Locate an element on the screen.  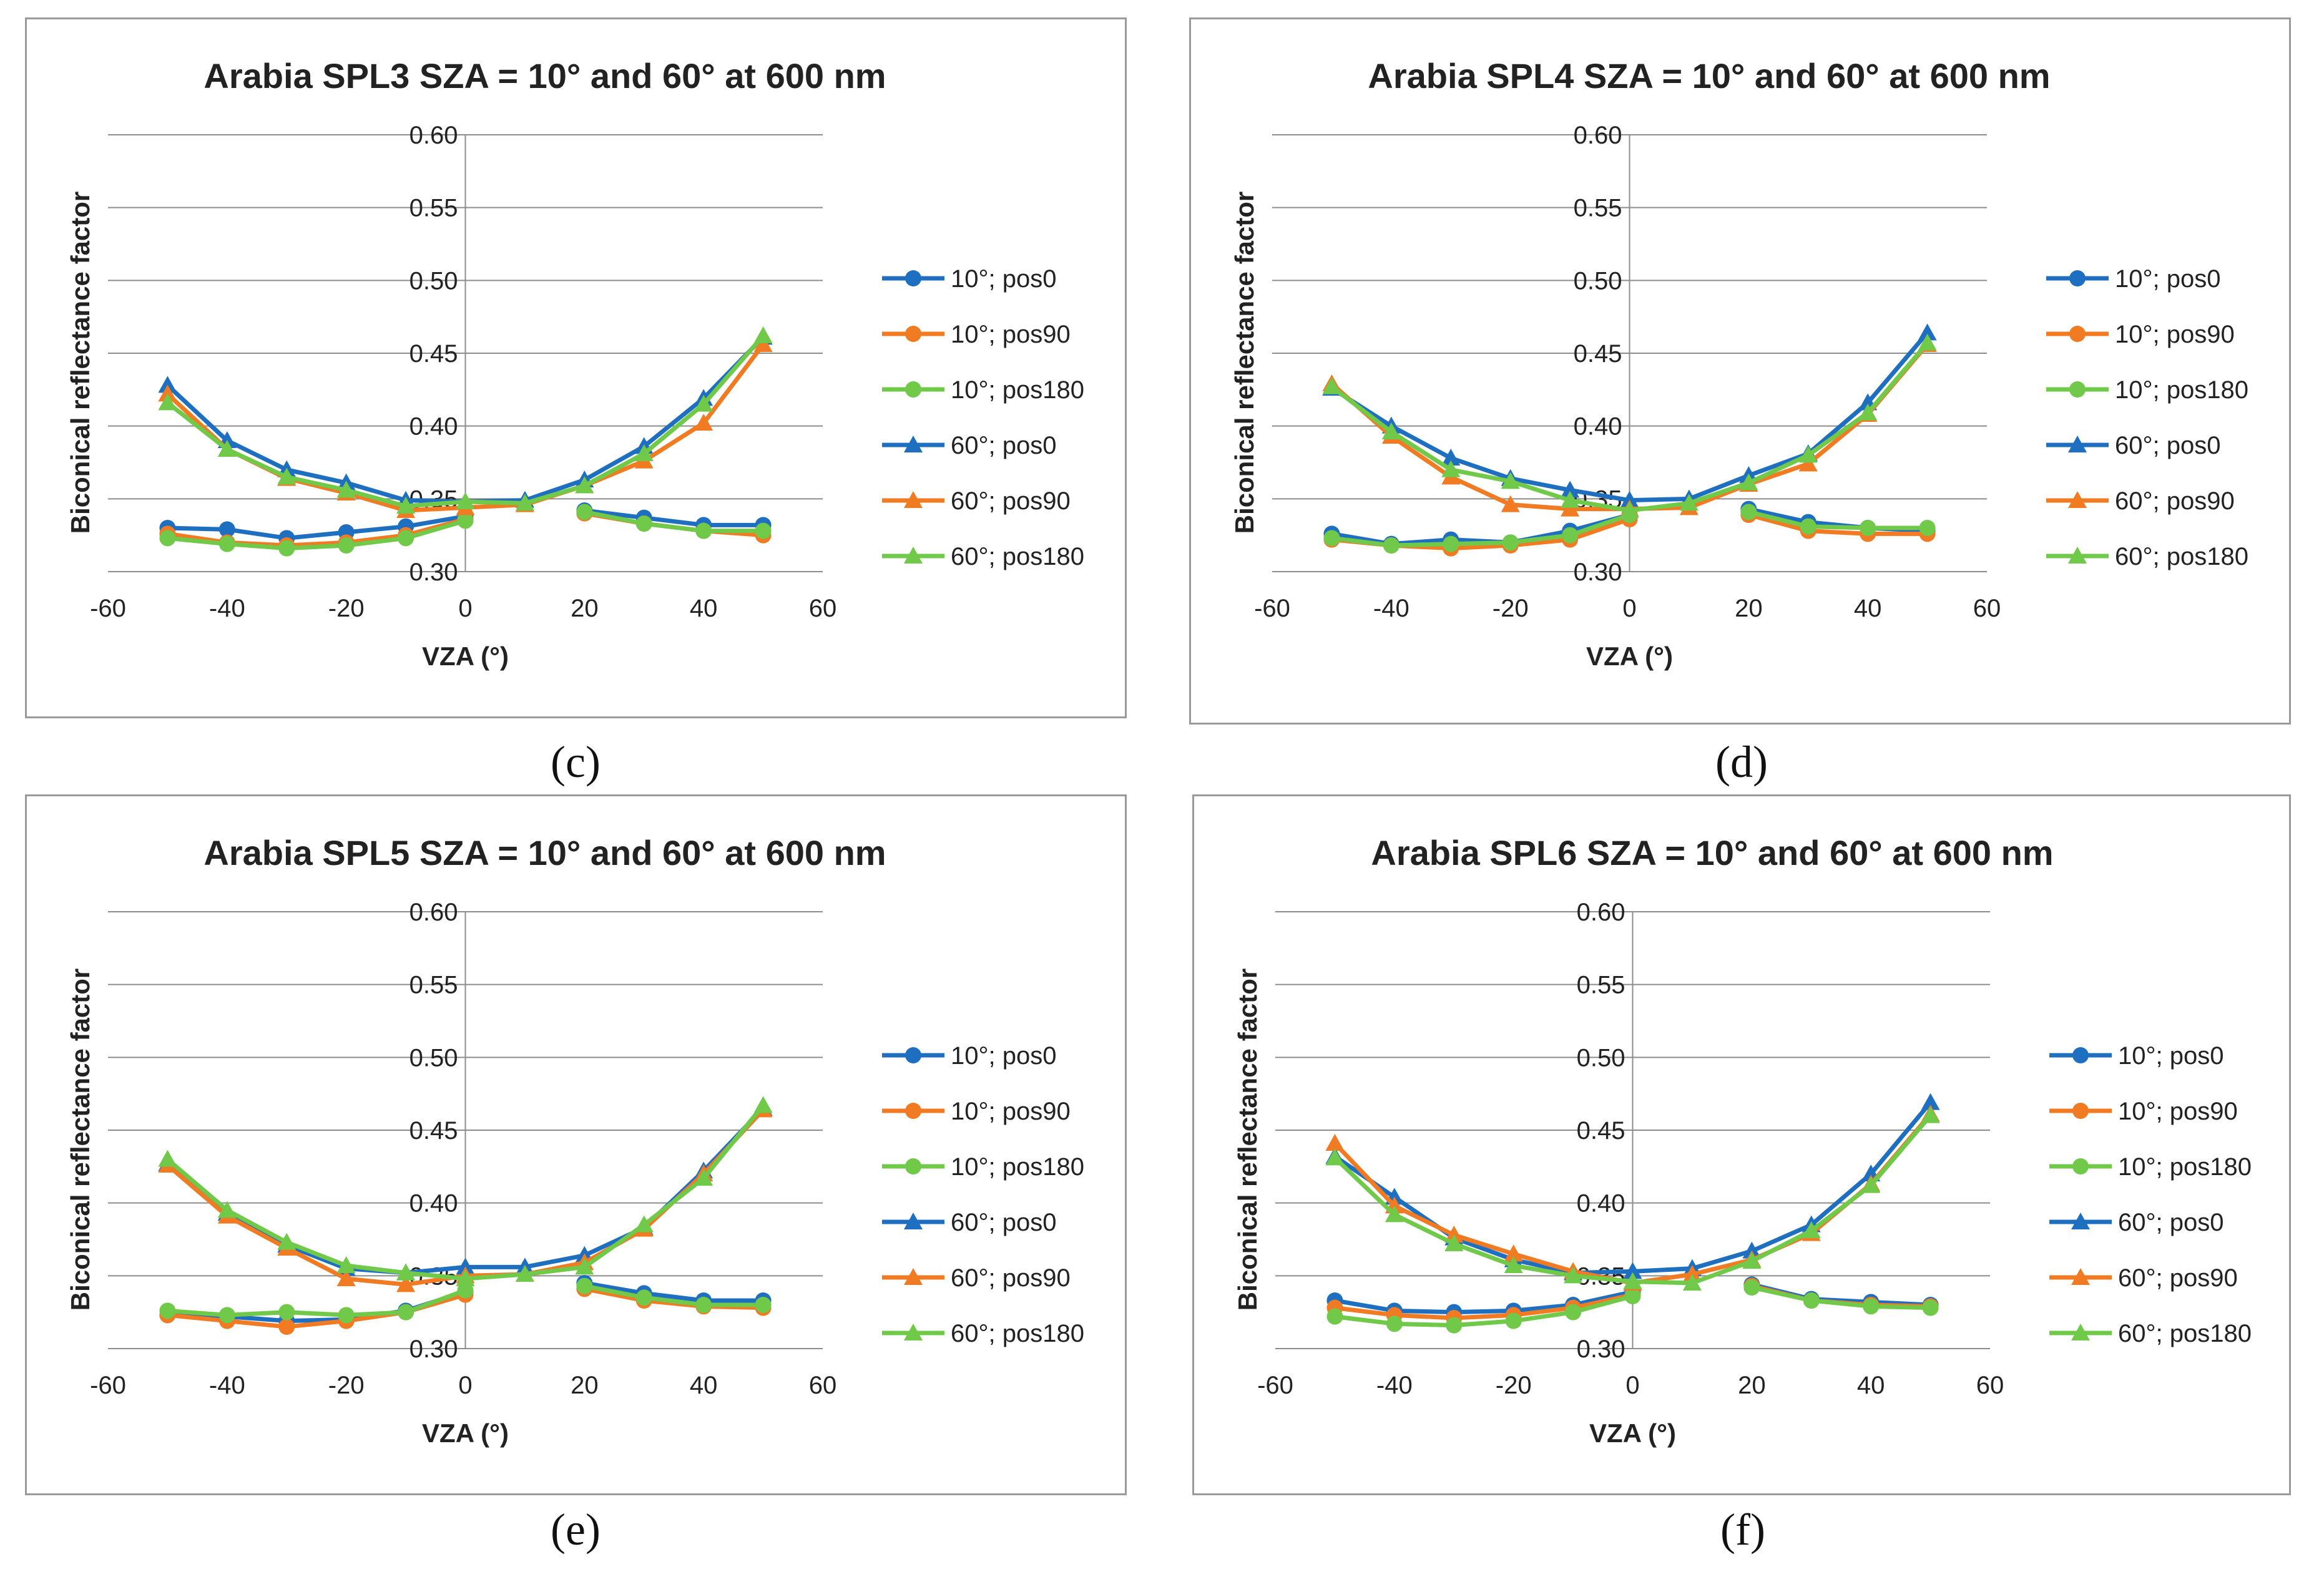
legend-item: 10°; pos90 is located at coordinates (2143, 1111).